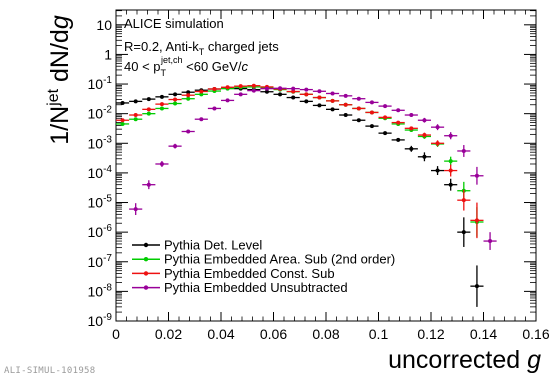 The height and width of the screenshot is (380, 557). Describe the element at coordinates (100, 290) in the screenshot. I see `y-tick-label: 10⁻⁸` at that location.